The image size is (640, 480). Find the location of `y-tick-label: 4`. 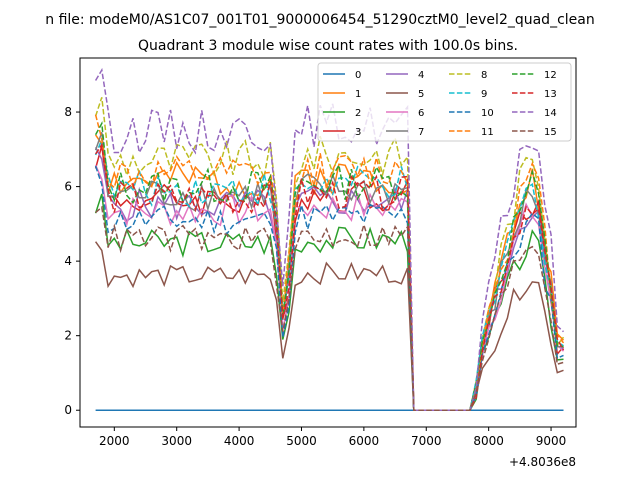

y-tick-label: 4 is located at coordinates (68, 261).